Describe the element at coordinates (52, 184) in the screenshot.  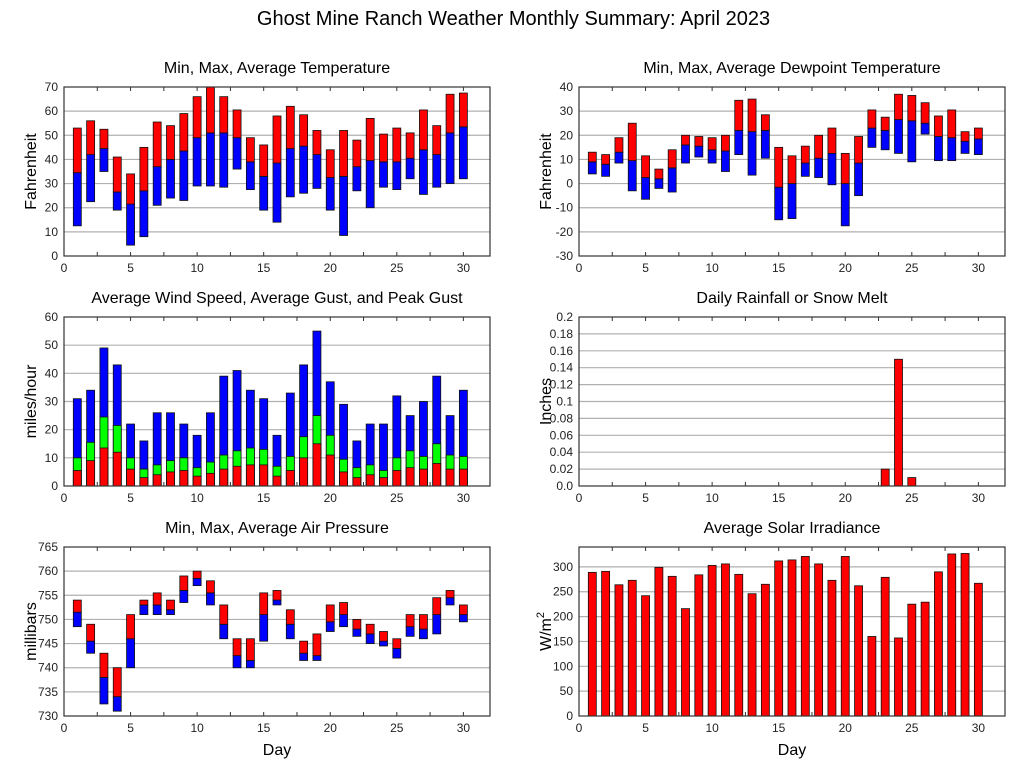
I see `y-tick-label: 30` at that location.